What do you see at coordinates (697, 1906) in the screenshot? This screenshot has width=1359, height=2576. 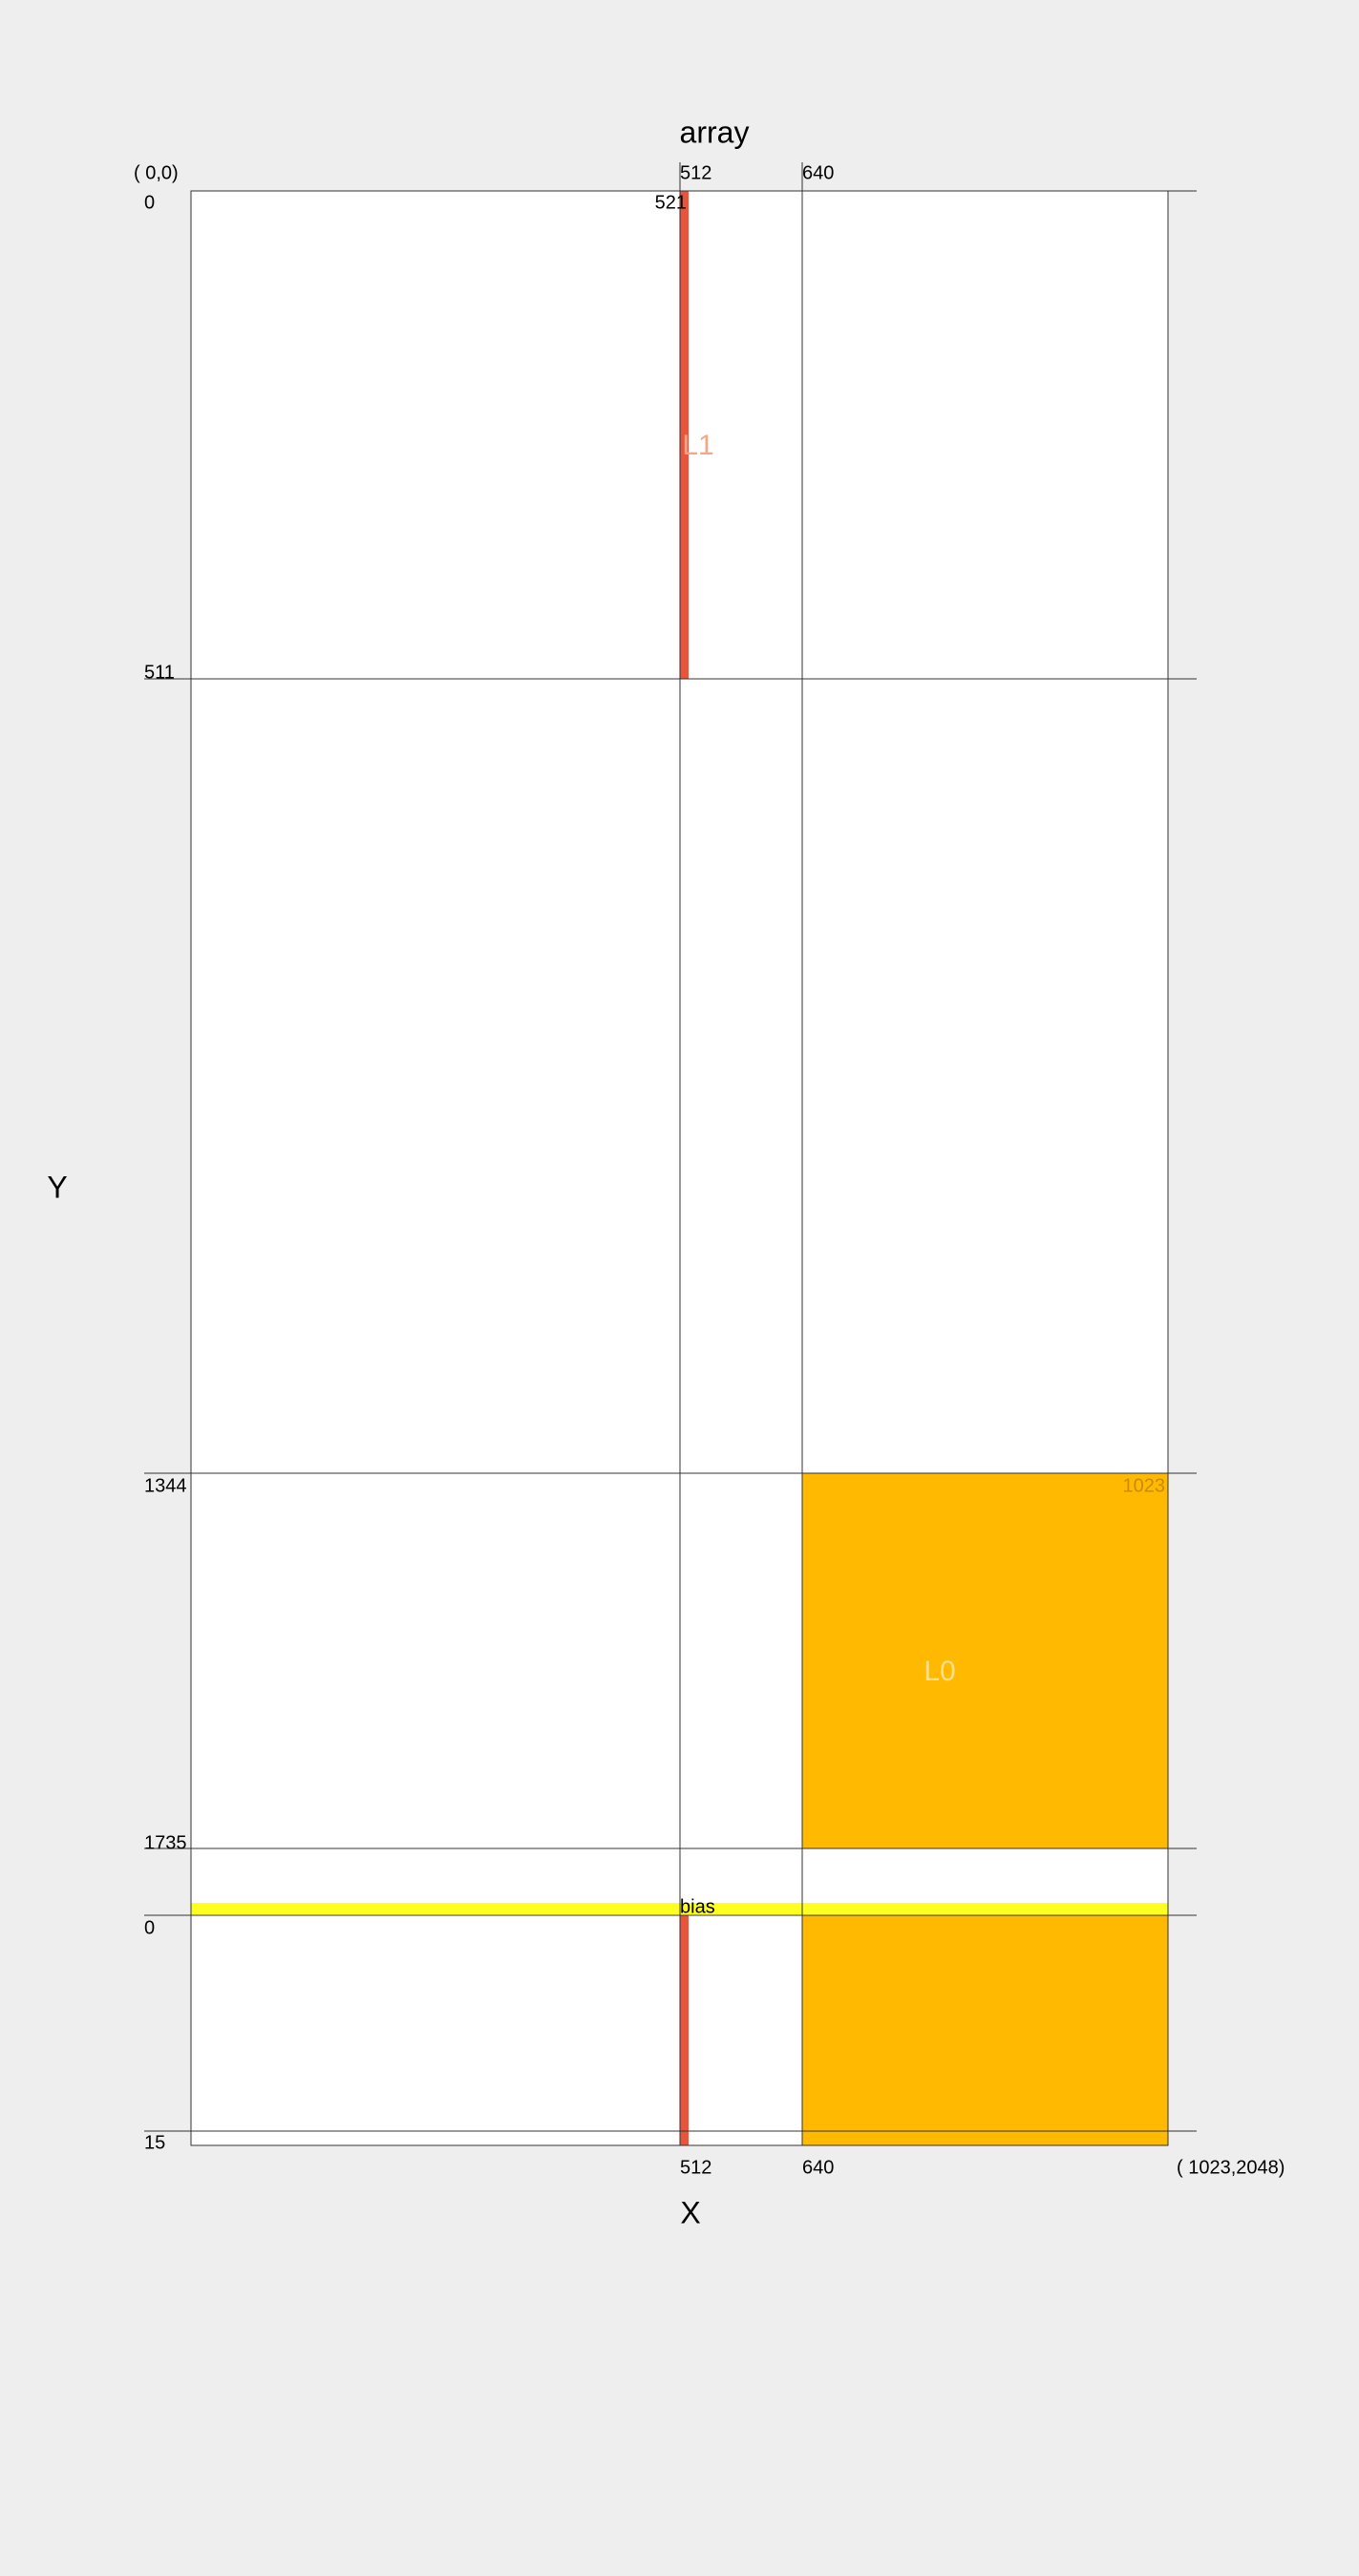 I see `bias-label: bias` at bounding box center [697, 1906].